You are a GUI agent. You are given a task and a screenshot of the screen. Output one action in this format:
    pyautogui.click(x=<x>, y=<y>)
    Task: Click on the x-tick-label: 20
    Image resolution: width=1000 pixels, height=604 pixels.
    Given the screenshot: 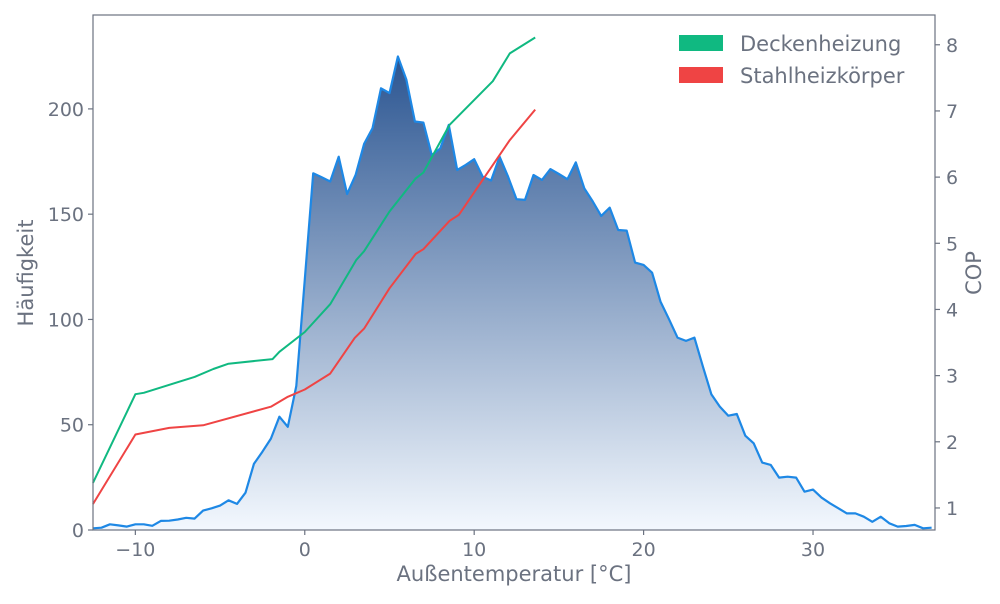 What is the action you would take?
    pyautogui.click(x=644, y=550)
    